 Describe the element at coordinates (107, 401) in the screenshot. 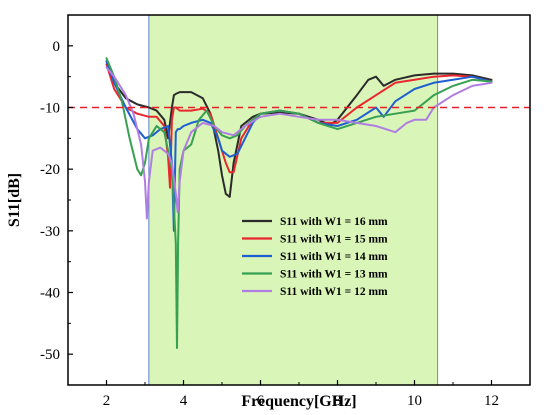

I see `x-tick-label: 2` at that location.